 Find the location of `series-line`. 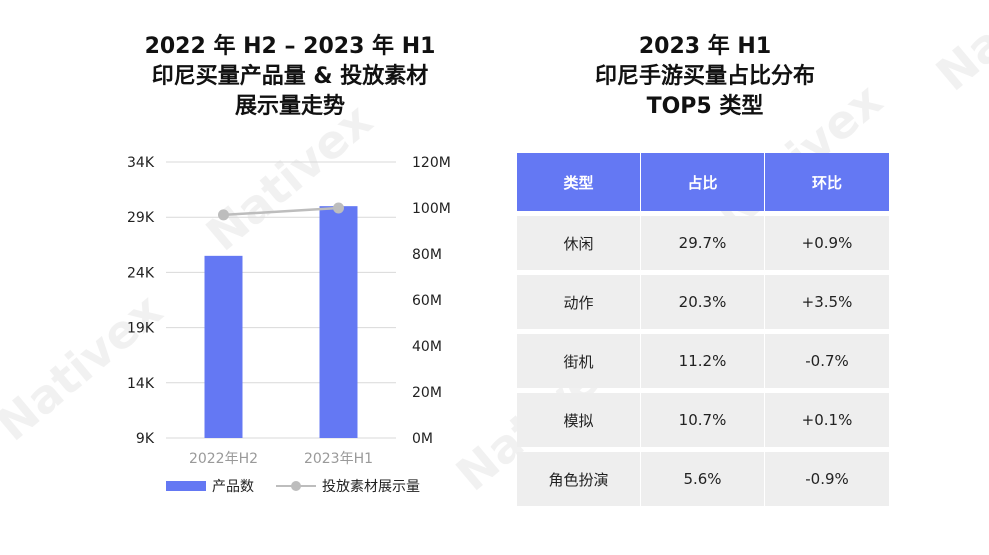

series-line is located at coordinates (281, 211).